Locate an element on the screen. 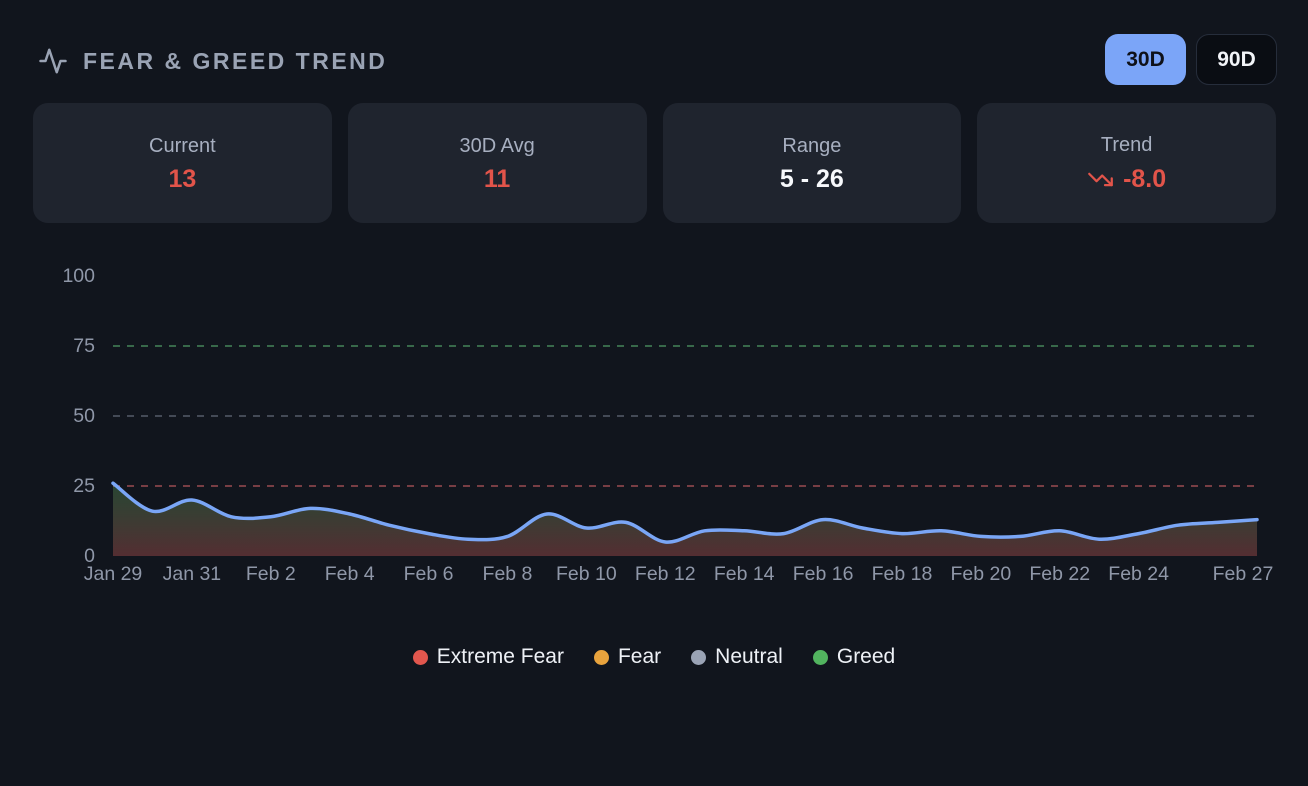 The width and height of the screenshot is (1308, 786). legend-label: Fear is located at coordinates (639, 656).